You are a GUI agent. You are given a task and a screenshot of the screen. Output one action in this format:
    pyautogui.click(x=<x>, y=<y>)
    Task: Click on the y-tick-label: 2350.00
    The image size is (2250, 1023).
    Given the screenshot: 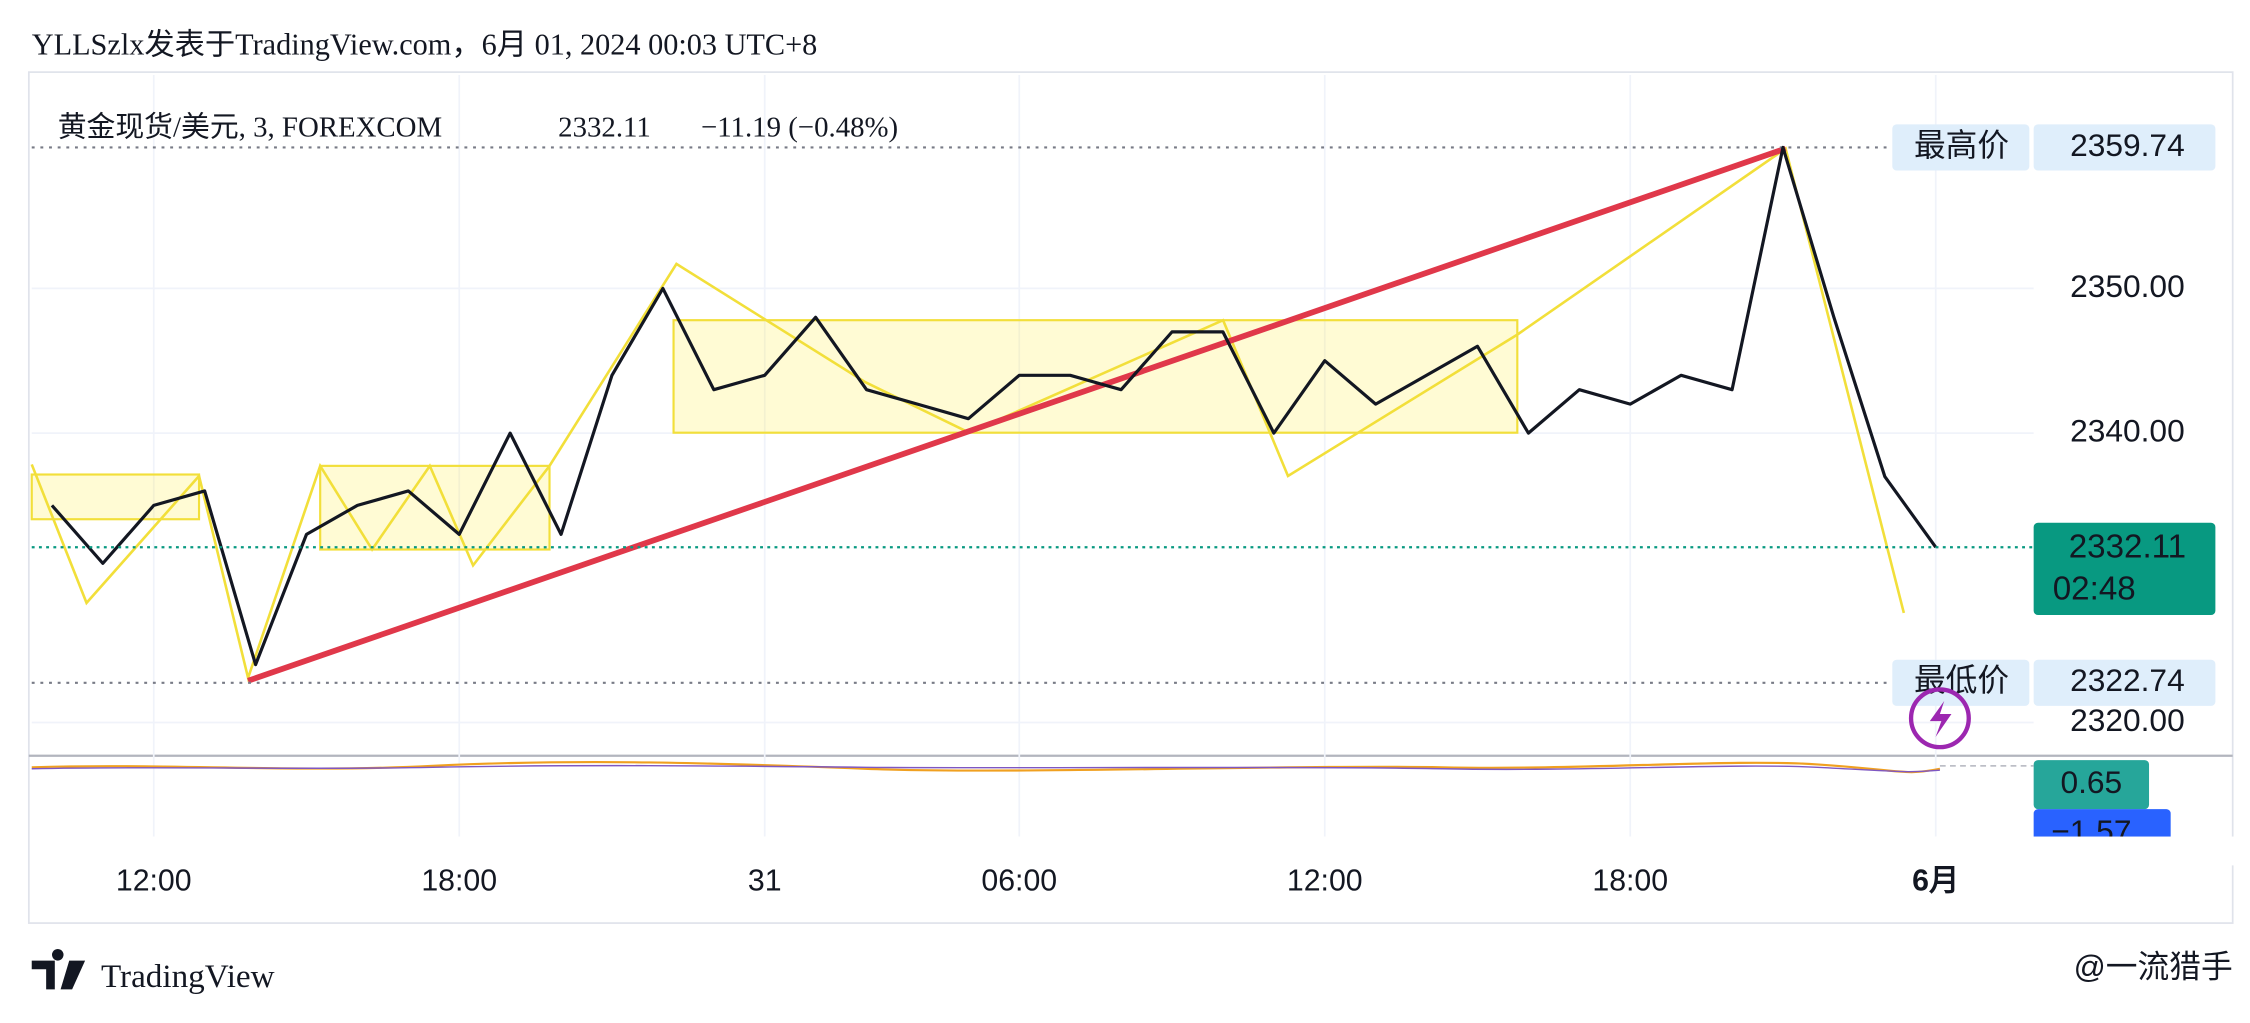 What is the action you would take?
    pyautogui.click(x=2127, y=286)
    